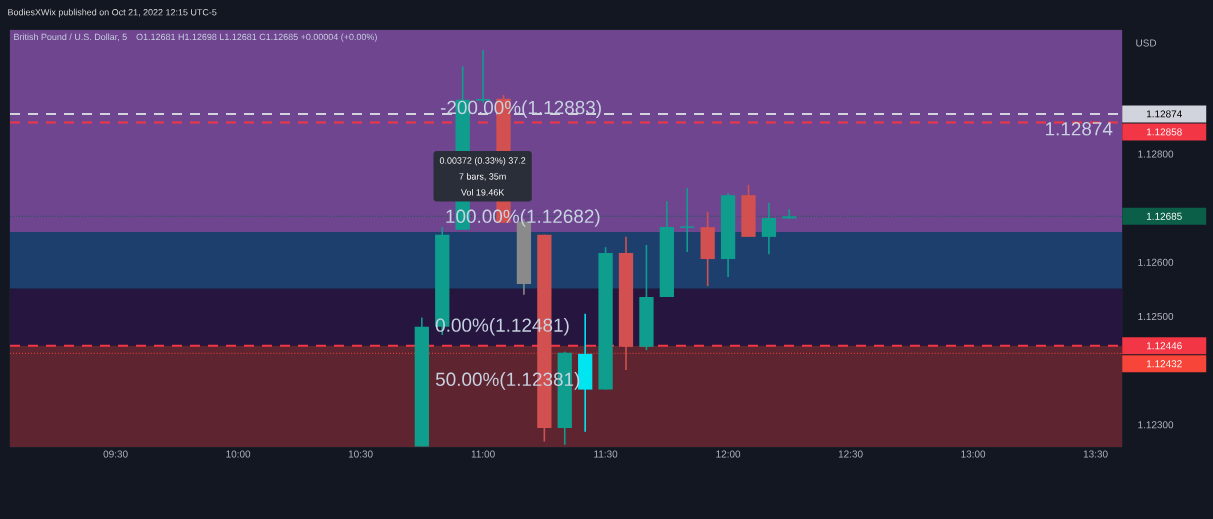  What do you see at coordinates (973, 454) in the screenshot?
I see `x-tick-label: 13:00` at bounding box center [973, 454].